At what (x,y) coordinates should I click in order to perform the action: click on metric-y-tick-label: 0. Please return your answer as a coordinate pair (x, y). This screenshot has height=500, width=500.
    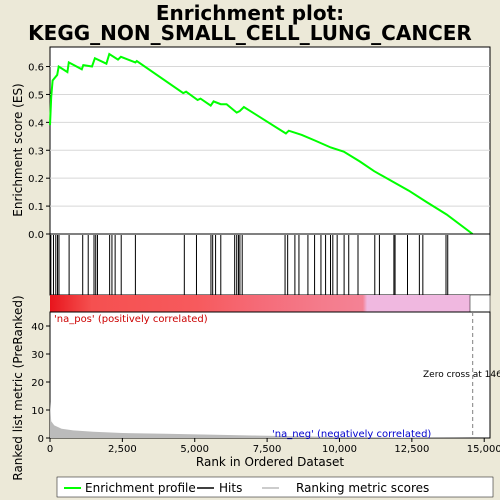
    Looking at the image, I should click on (41, 439).